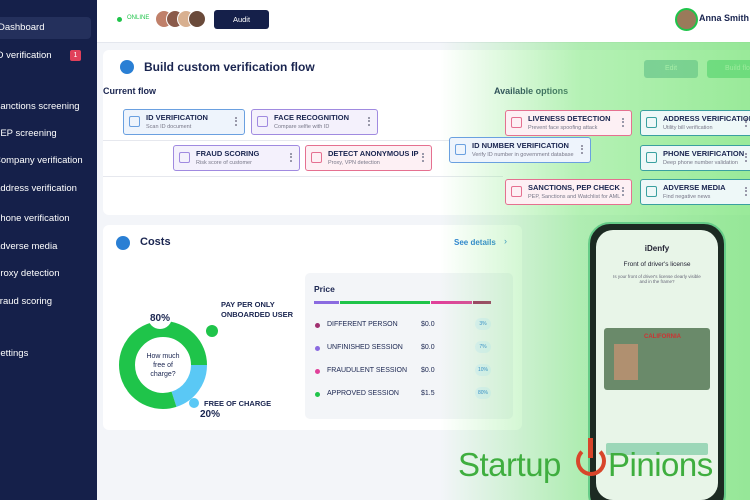 This screenshot has width=750, height=500. I want to click on donut-label: 20%, so click(210, 414).